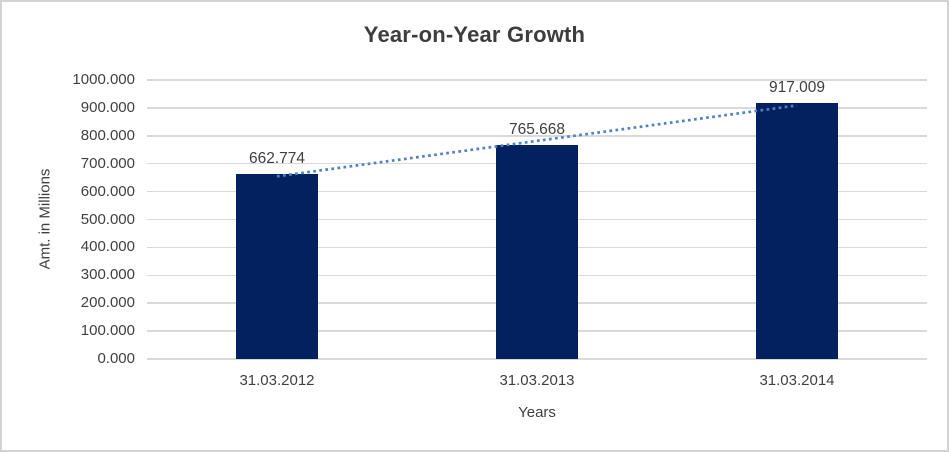  What do you see at coordinates (107, 331) in the screenshot?
I see `y-tick-label: 100.000` at bounding box center [107, 331].